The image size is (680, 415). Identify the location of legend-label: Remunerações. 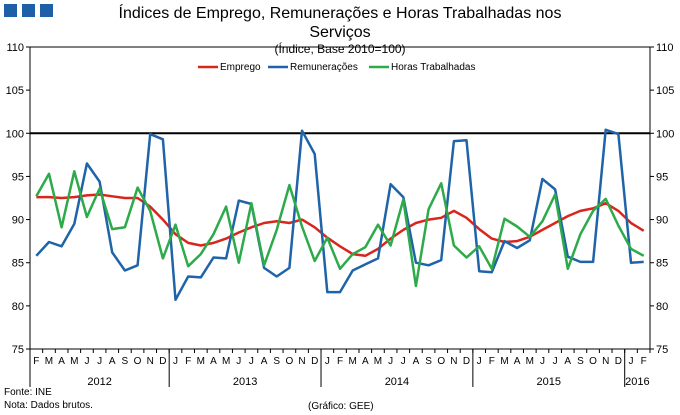
(324, 67).